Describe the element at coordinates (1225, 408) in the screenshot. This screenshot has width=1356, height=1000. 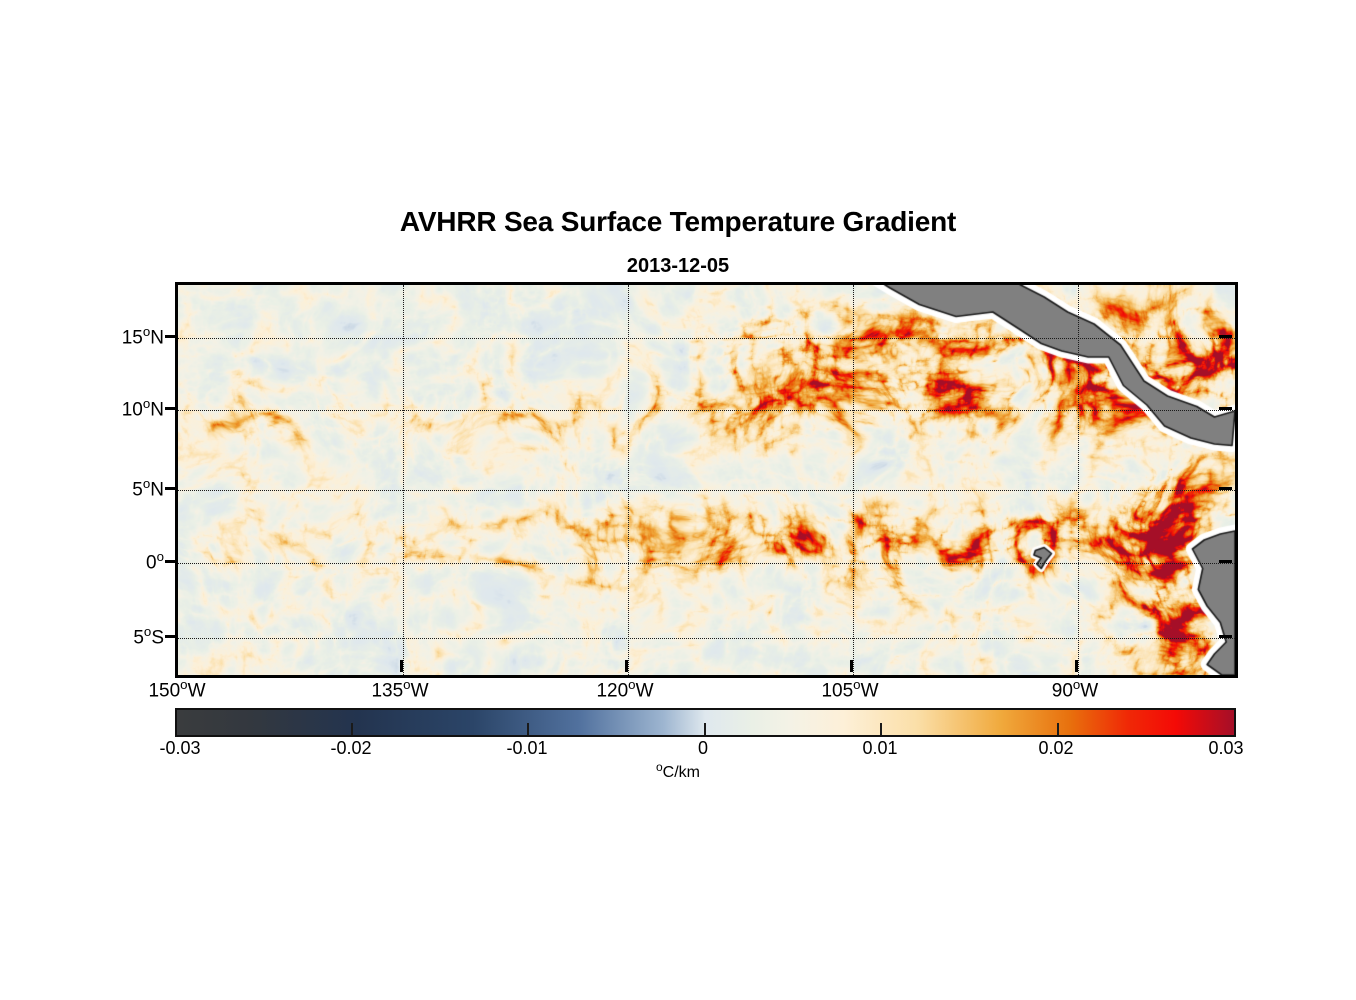
I see `ytick-right-10n` at that location.